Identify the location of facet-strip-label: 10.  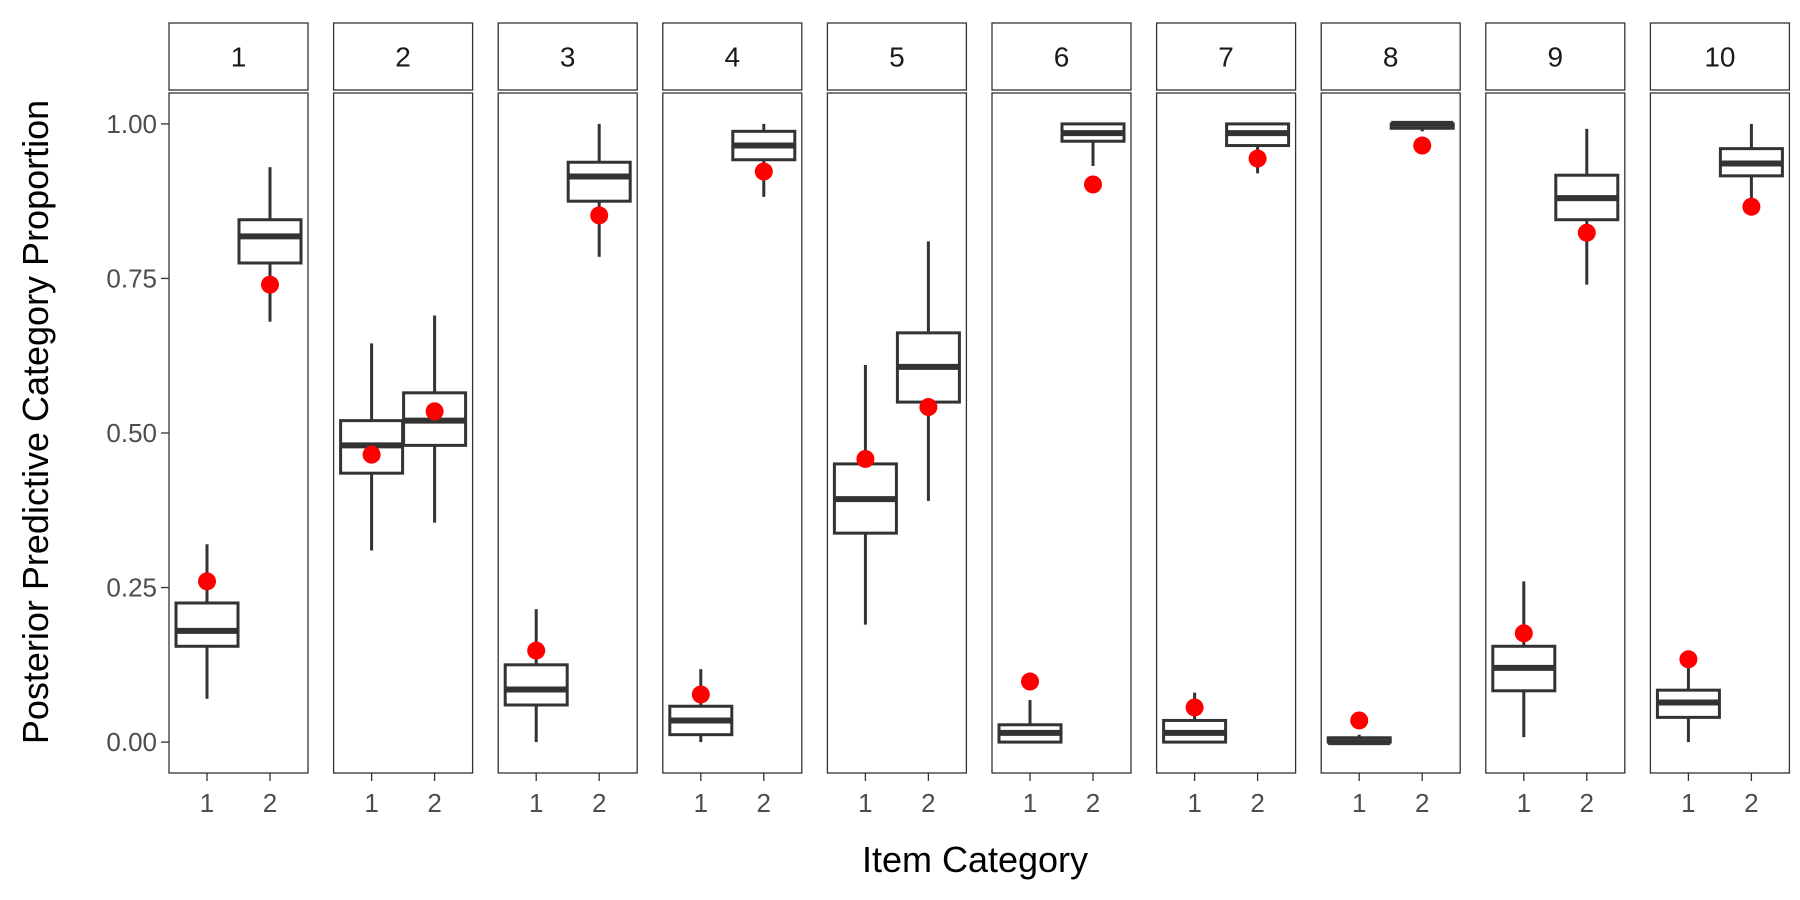
(1719, 57).